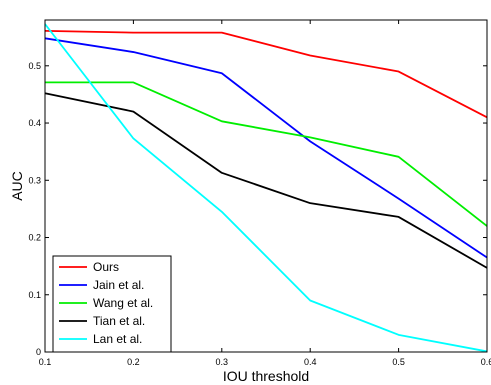 Image resolution: width=491 pixels, height=385 pixels. I want to click on y-tick-label: 0.4, so click(34, 123).